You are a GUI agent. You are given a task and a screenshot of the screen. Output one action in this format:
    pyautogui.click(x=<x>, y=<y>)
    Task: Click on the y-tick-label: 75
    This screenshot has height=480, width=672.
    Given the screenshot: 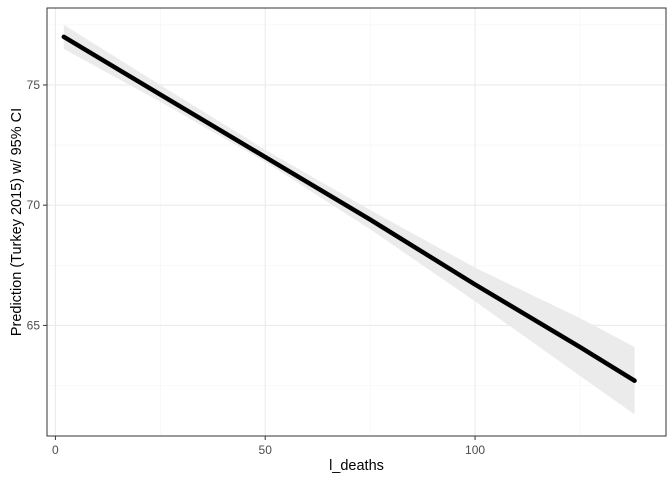 What is the action you would take?
    pyautogui.click(x=34, y=85)
    